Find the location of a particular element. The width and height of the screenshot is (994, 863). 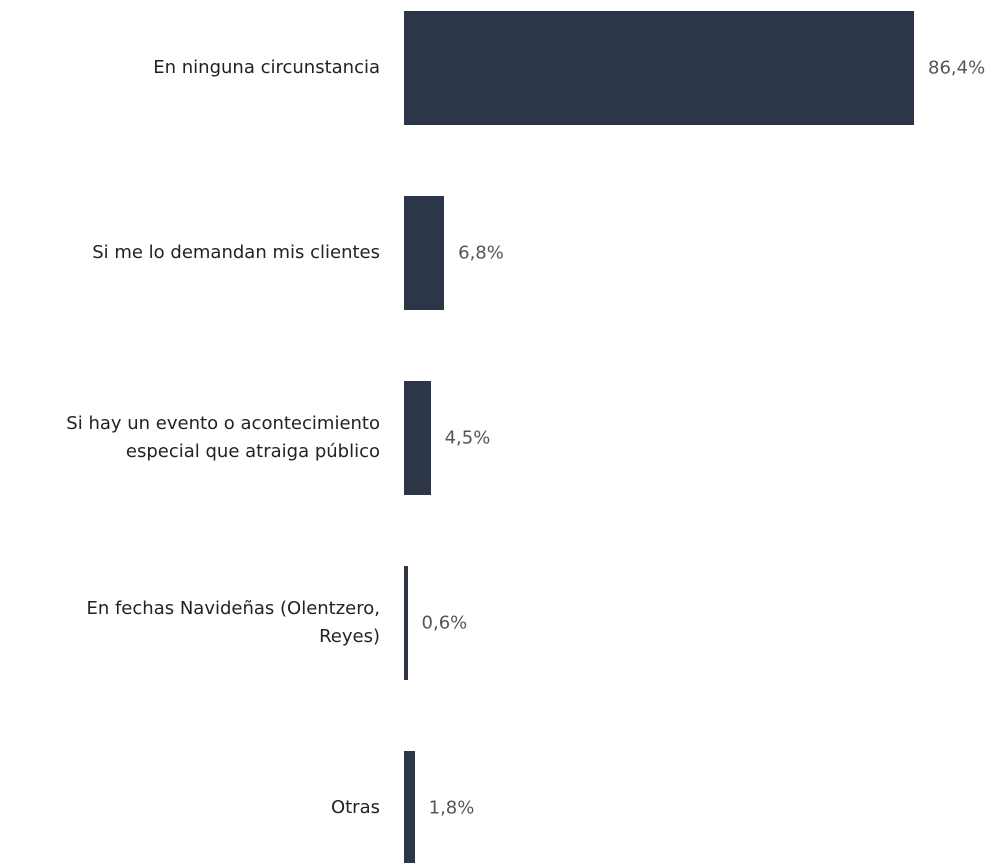

value-label: 86,4% is located at coordinates (957, 68).